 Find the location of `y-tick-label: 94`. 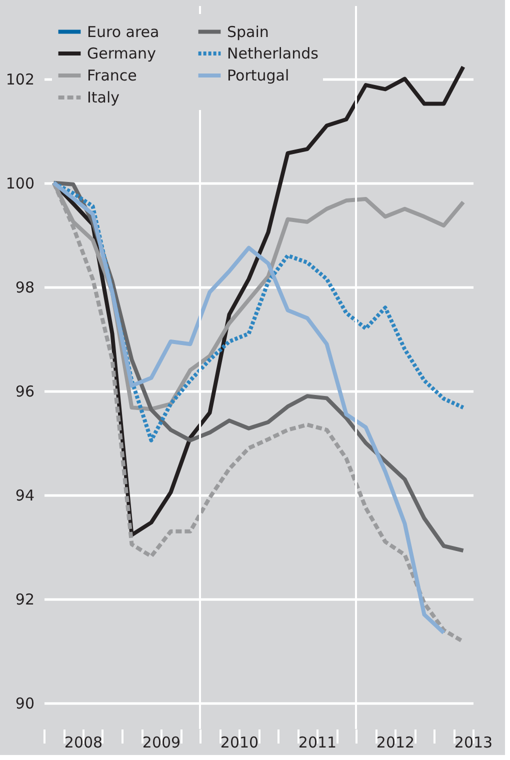

y-tick-label: 94 is located at coordinates (24, 495).